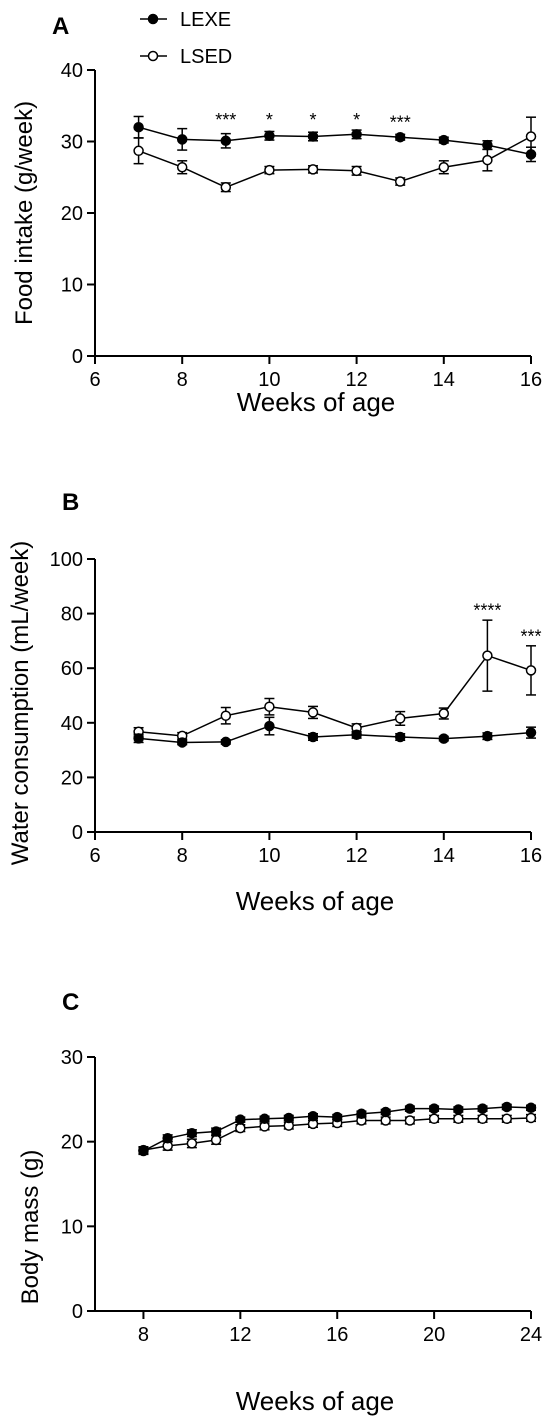 The height and width of the screenshot is (1423, 550). What do you see at coordinates (153, 56) in the screenshot?
I see `legend-lsed-marker` at bounding box center [153, 56].